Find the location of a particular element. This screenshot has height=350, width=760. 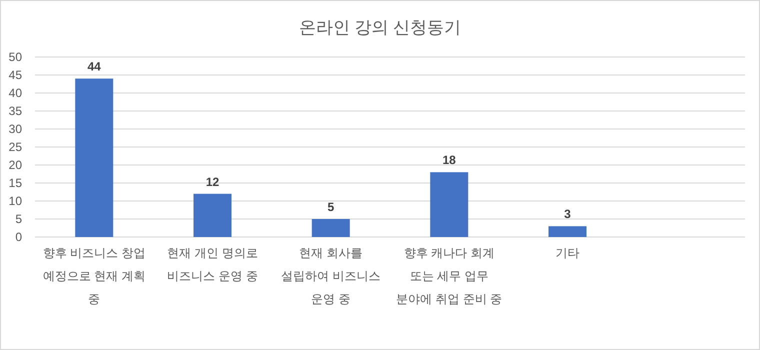

chart-title: 온라인 강의 신청동기 is located at coordinates (380, 27).